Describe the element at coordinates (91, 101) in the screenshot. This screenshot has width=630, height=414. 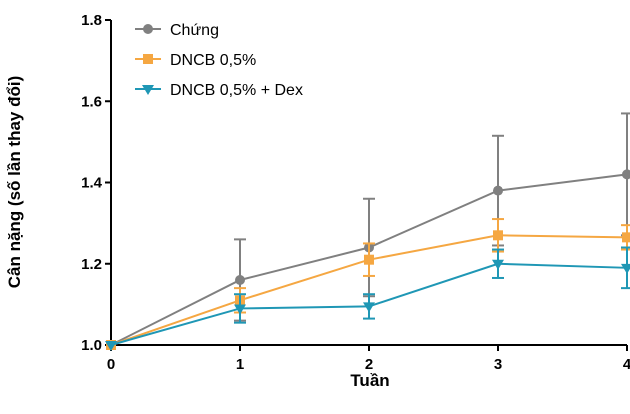
I see `y-tick-label: 1.6` at that location.